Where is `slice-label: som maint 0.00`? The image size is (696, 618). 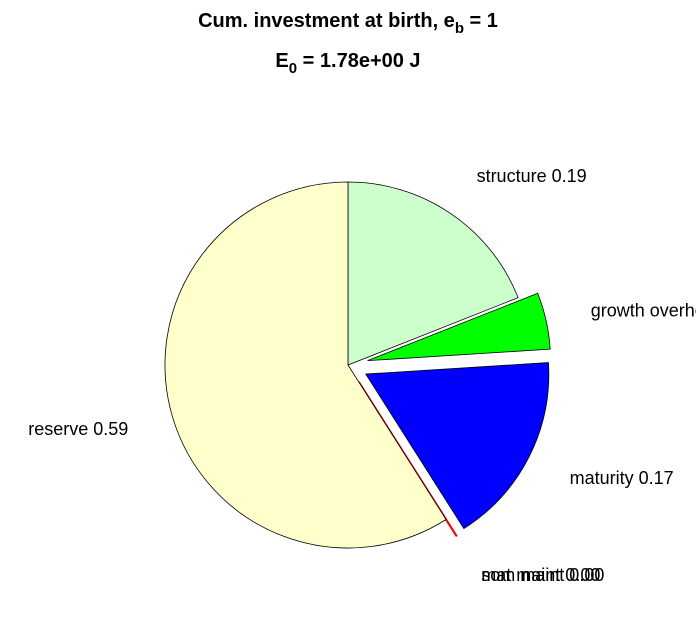
slice-label: som maint 0.00 is located at coordinates (542, 575).